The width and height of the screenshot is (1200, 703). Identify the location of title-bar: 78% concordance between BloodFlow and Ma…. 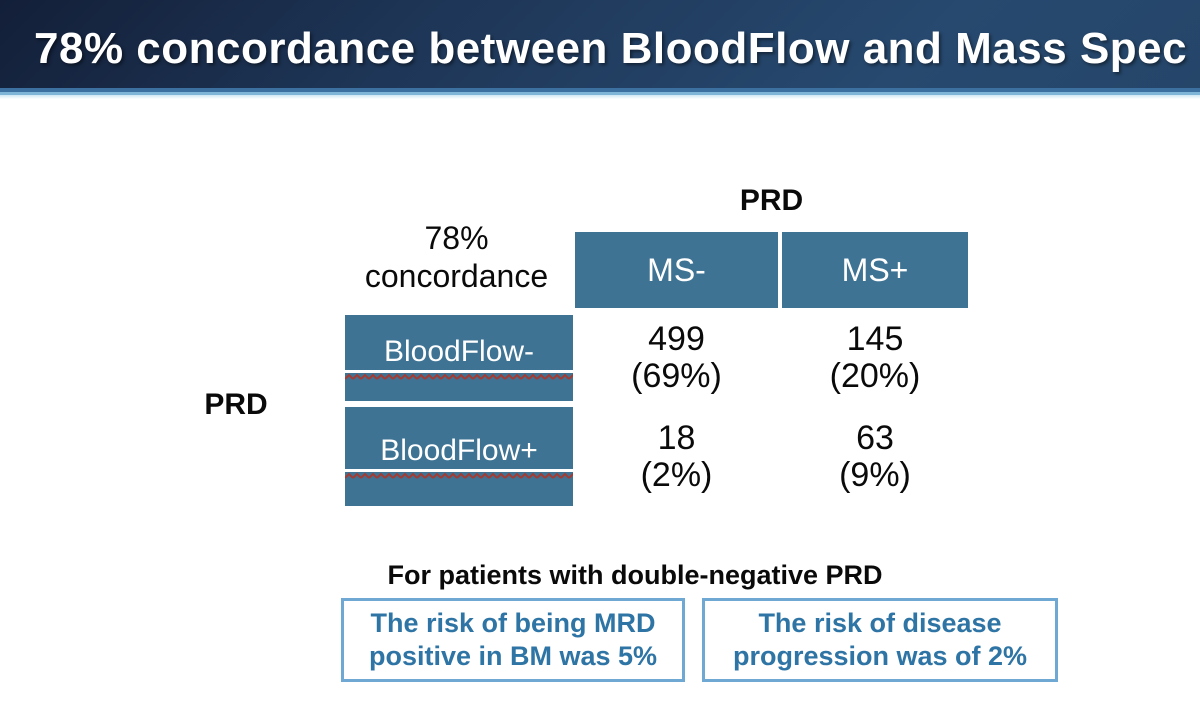
(600, 44).